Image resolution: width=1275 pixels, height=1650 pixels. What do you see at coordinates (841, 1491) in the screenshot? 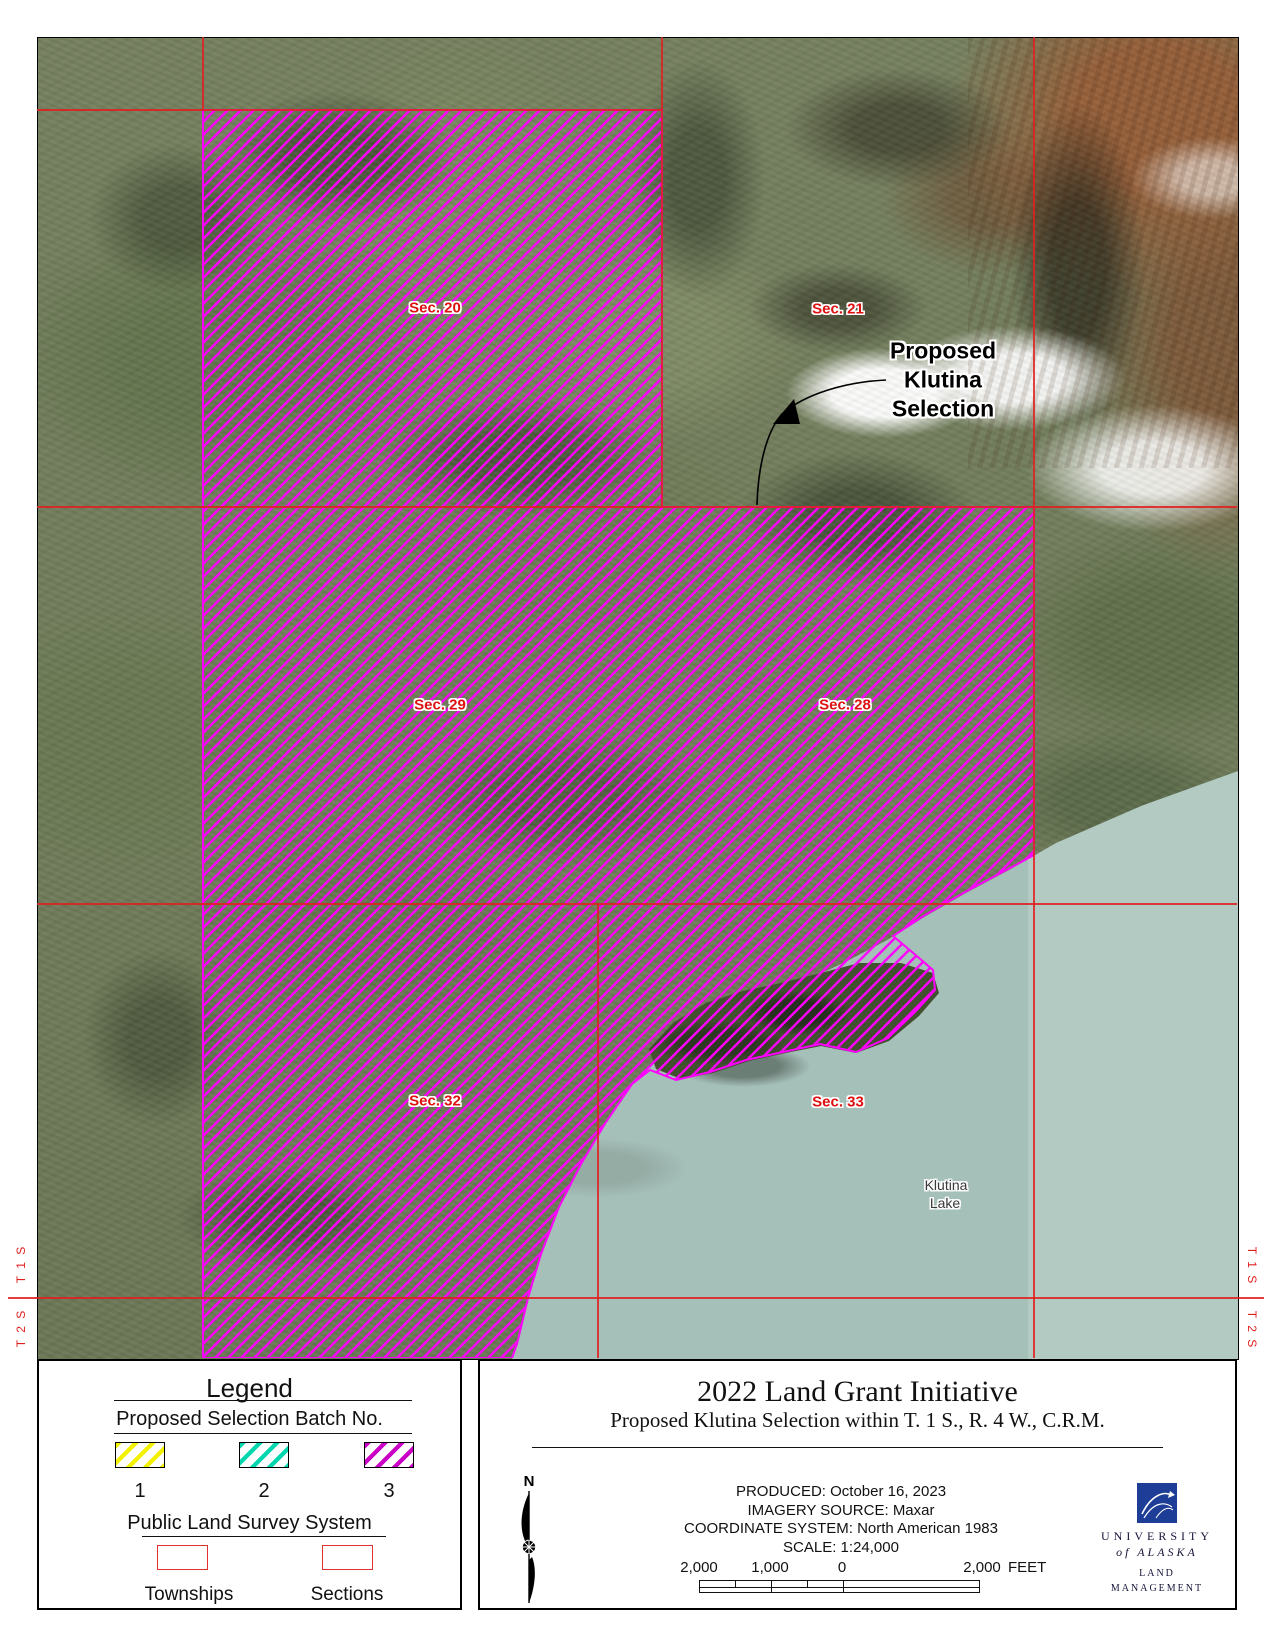
I see `produced-line: PRODUCED: October 16, 2023` at bounding box center [841, 1491].